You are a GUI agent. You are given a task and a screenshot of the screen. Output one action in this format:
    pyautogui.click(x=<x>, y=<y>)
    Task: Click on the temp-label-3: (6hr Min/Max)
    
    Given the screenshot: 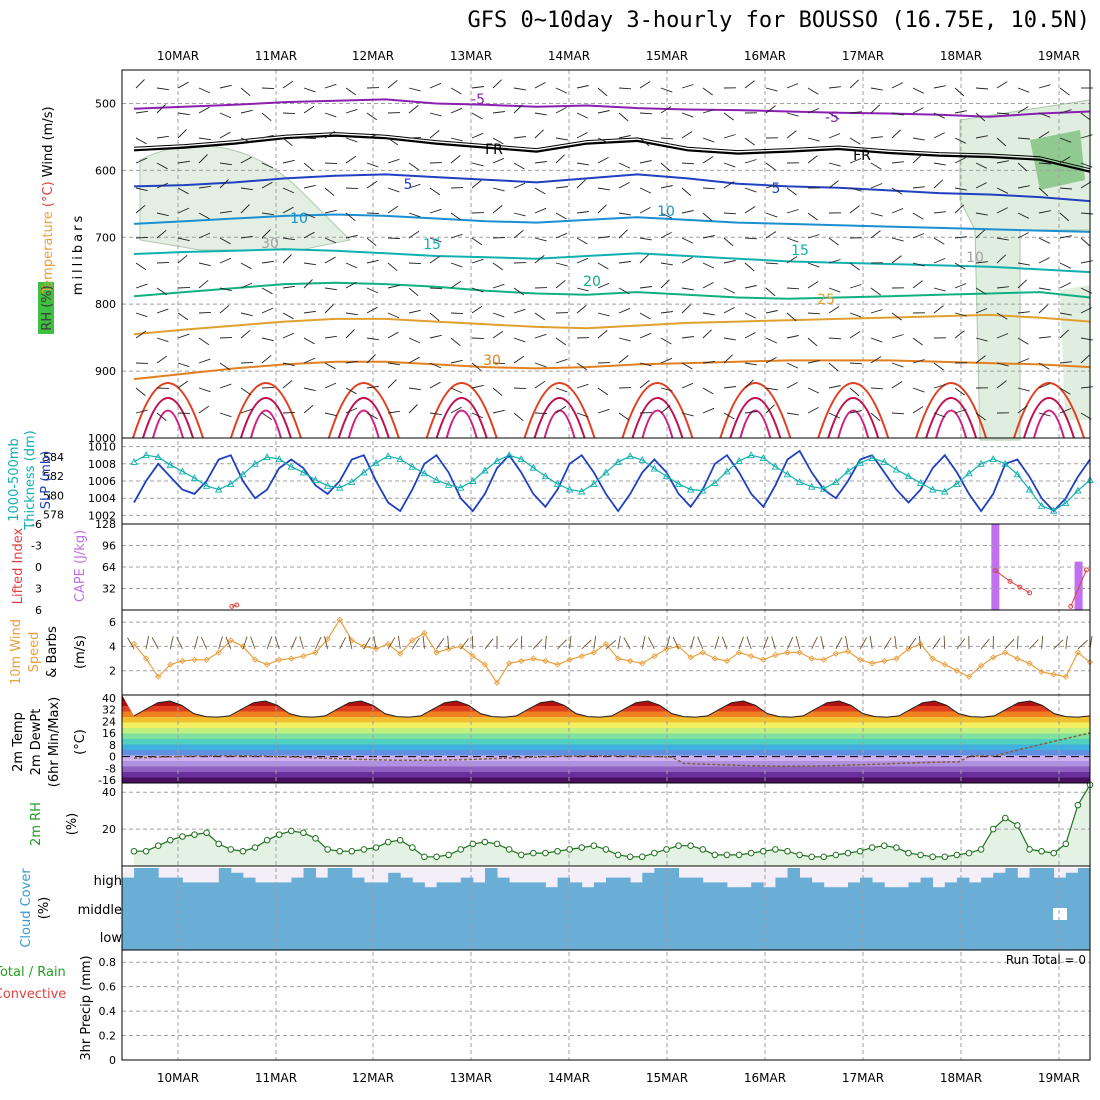 What is the action you would take?
    pyautogui.click(x=54, y=742)
    